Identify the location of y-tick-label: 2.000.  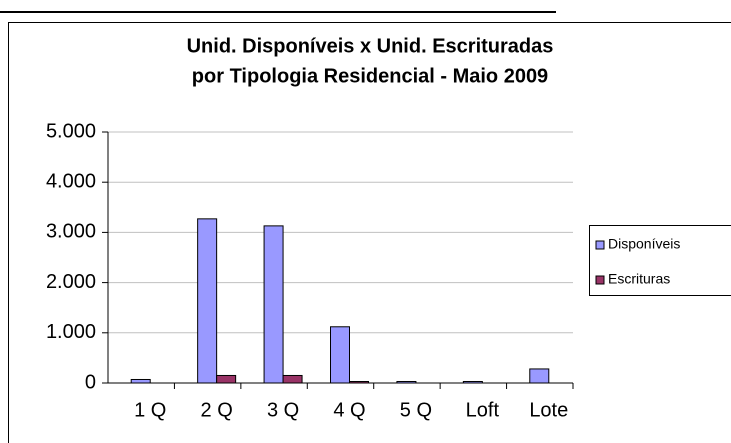
(71, 282).